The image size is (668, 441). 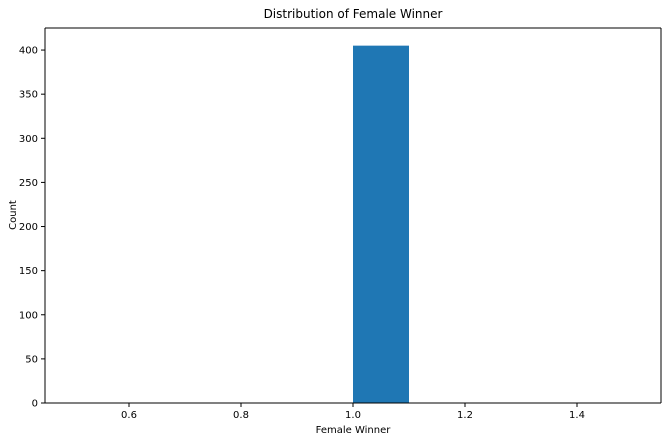 I want to click on x-tick-label: 0.6, so click(x=129, y=415).